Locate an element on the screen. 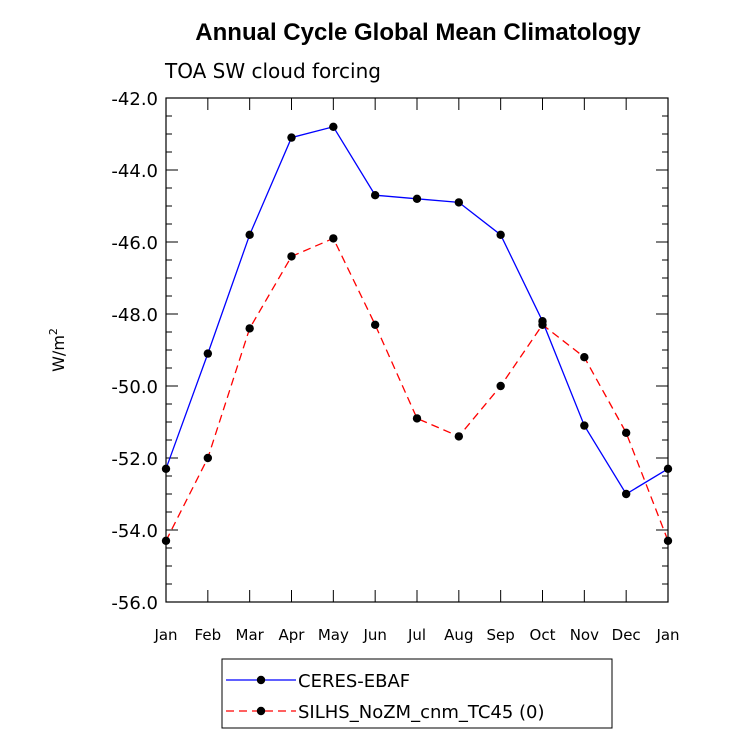 This screenshot has width=733, height=734. y-tick-label: -42.0 is located at coordinates (134, 99).